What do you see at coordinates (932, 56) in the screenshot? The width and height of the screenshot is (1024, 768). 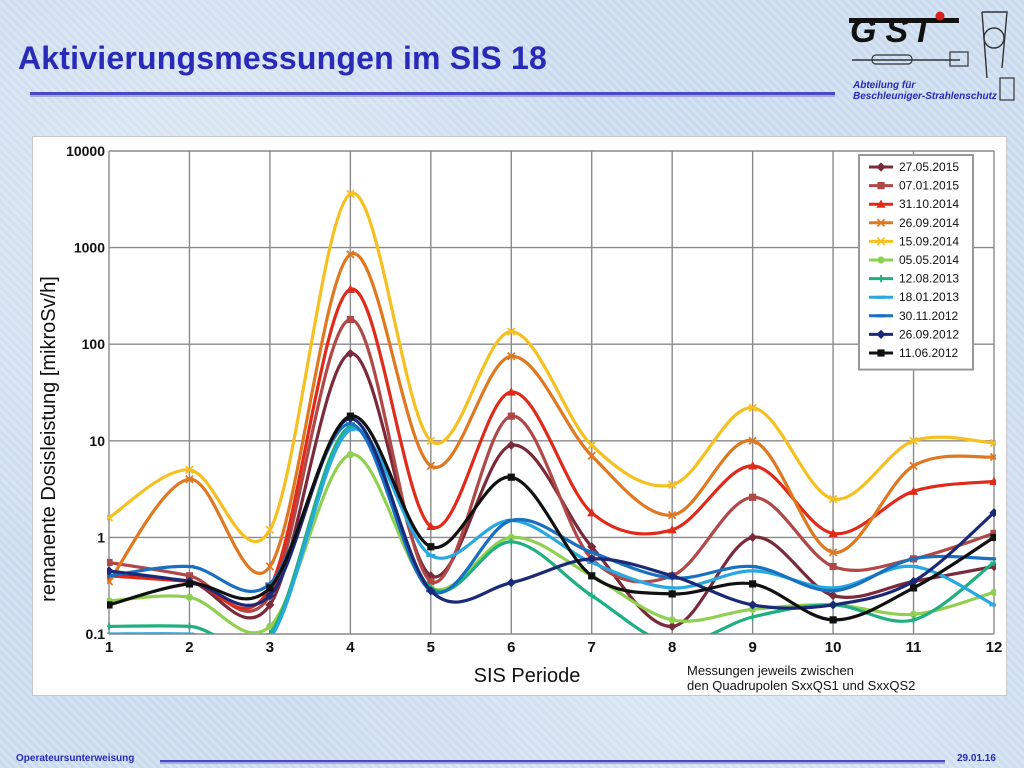 I see `gsi-logo: GSI` at bounding box center [932, 56].